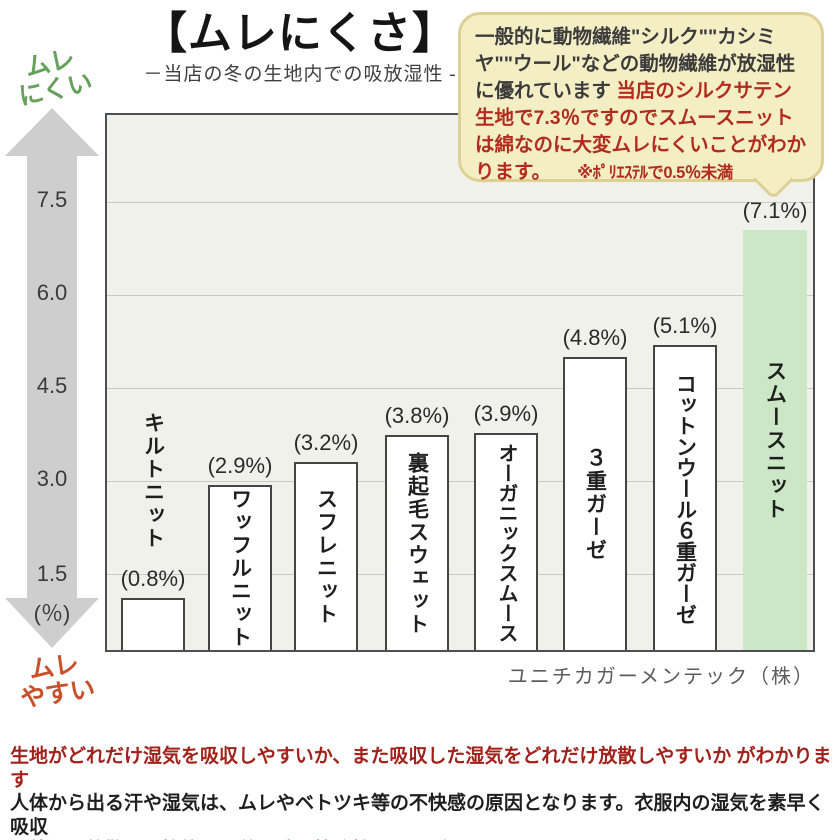  I want to click on axis-tick: 6.0, so click(52, 292).